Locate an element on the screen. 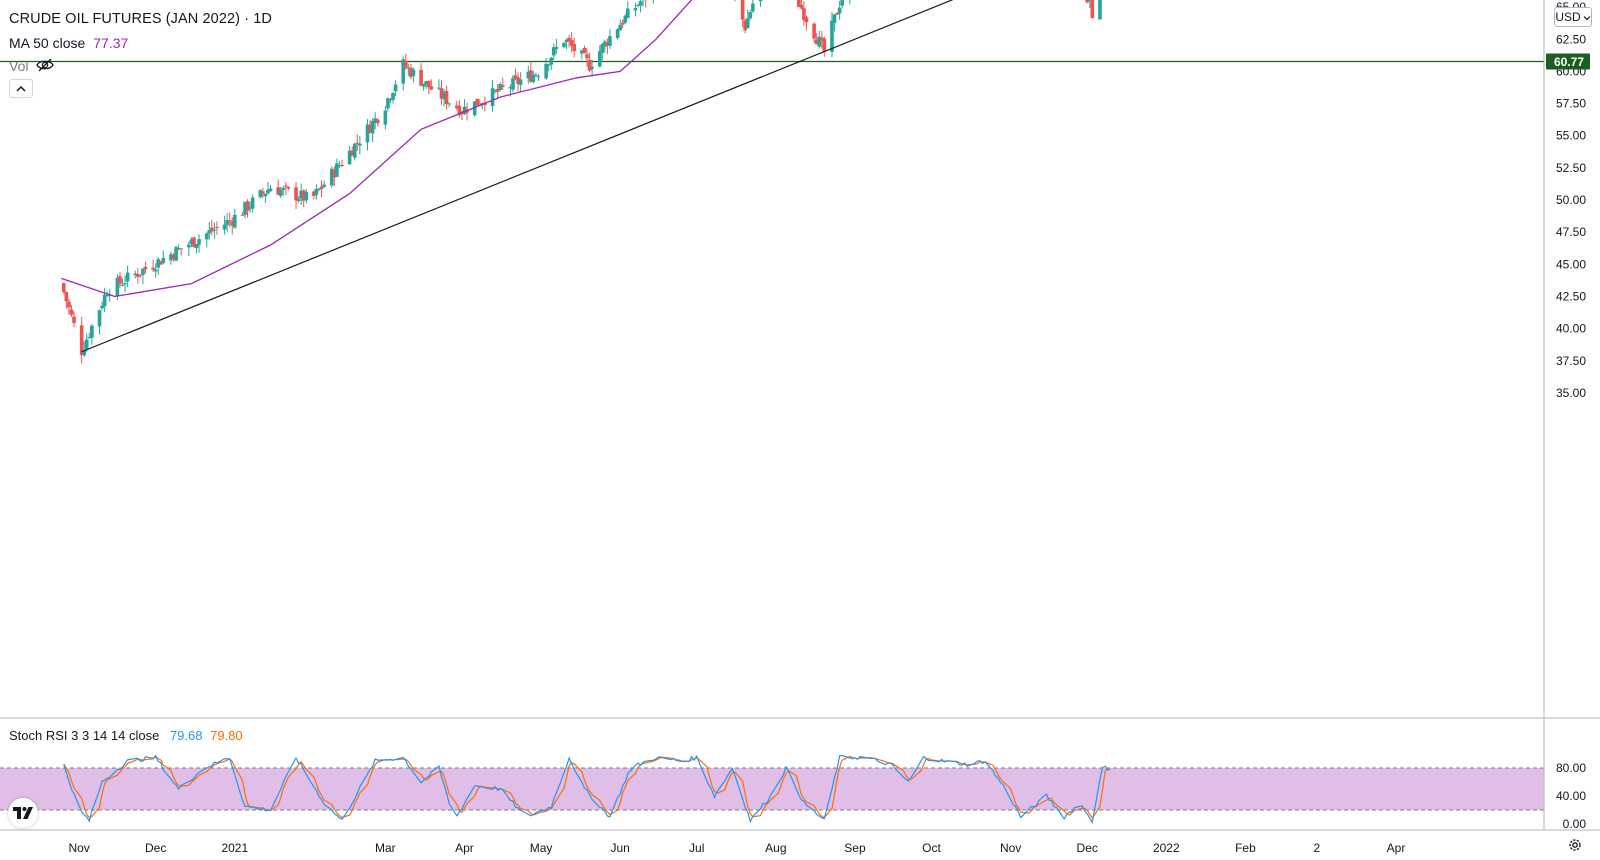 This screenshot has height=860, width=1600. chevron-up-icon is located at coordinates (21, 89).